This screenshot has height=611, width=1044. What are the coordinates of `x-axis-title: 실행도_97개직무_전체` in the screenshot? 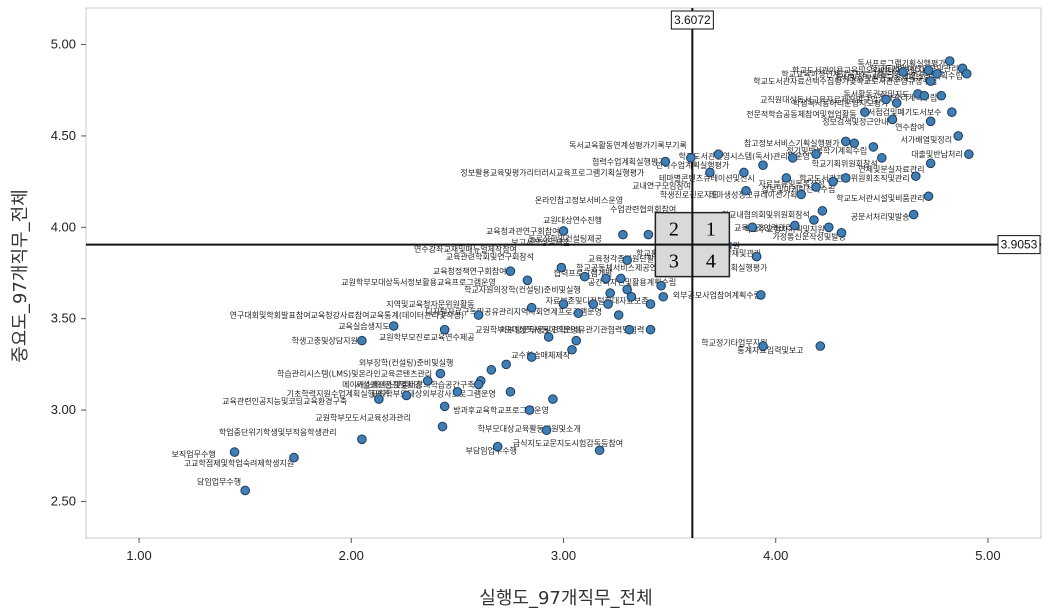 It's located at (565, 598).